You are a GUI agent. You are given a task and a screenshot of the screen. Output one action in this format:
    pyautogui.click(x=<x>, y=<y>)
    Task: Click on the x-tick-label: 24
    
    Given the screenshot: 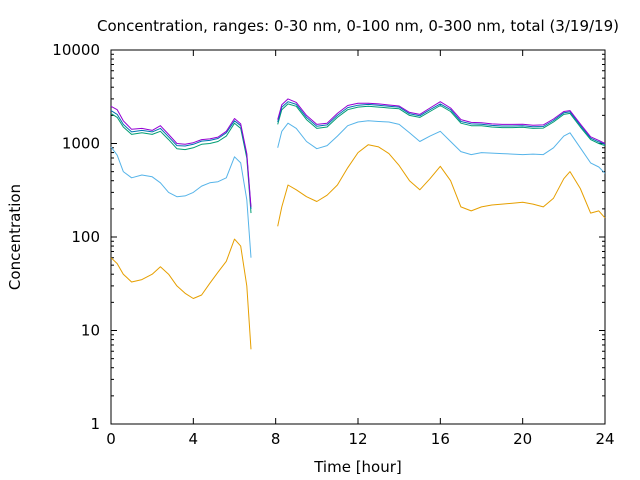 What is the action you would take?
    pyautogui.click(x=604, y=439)
    